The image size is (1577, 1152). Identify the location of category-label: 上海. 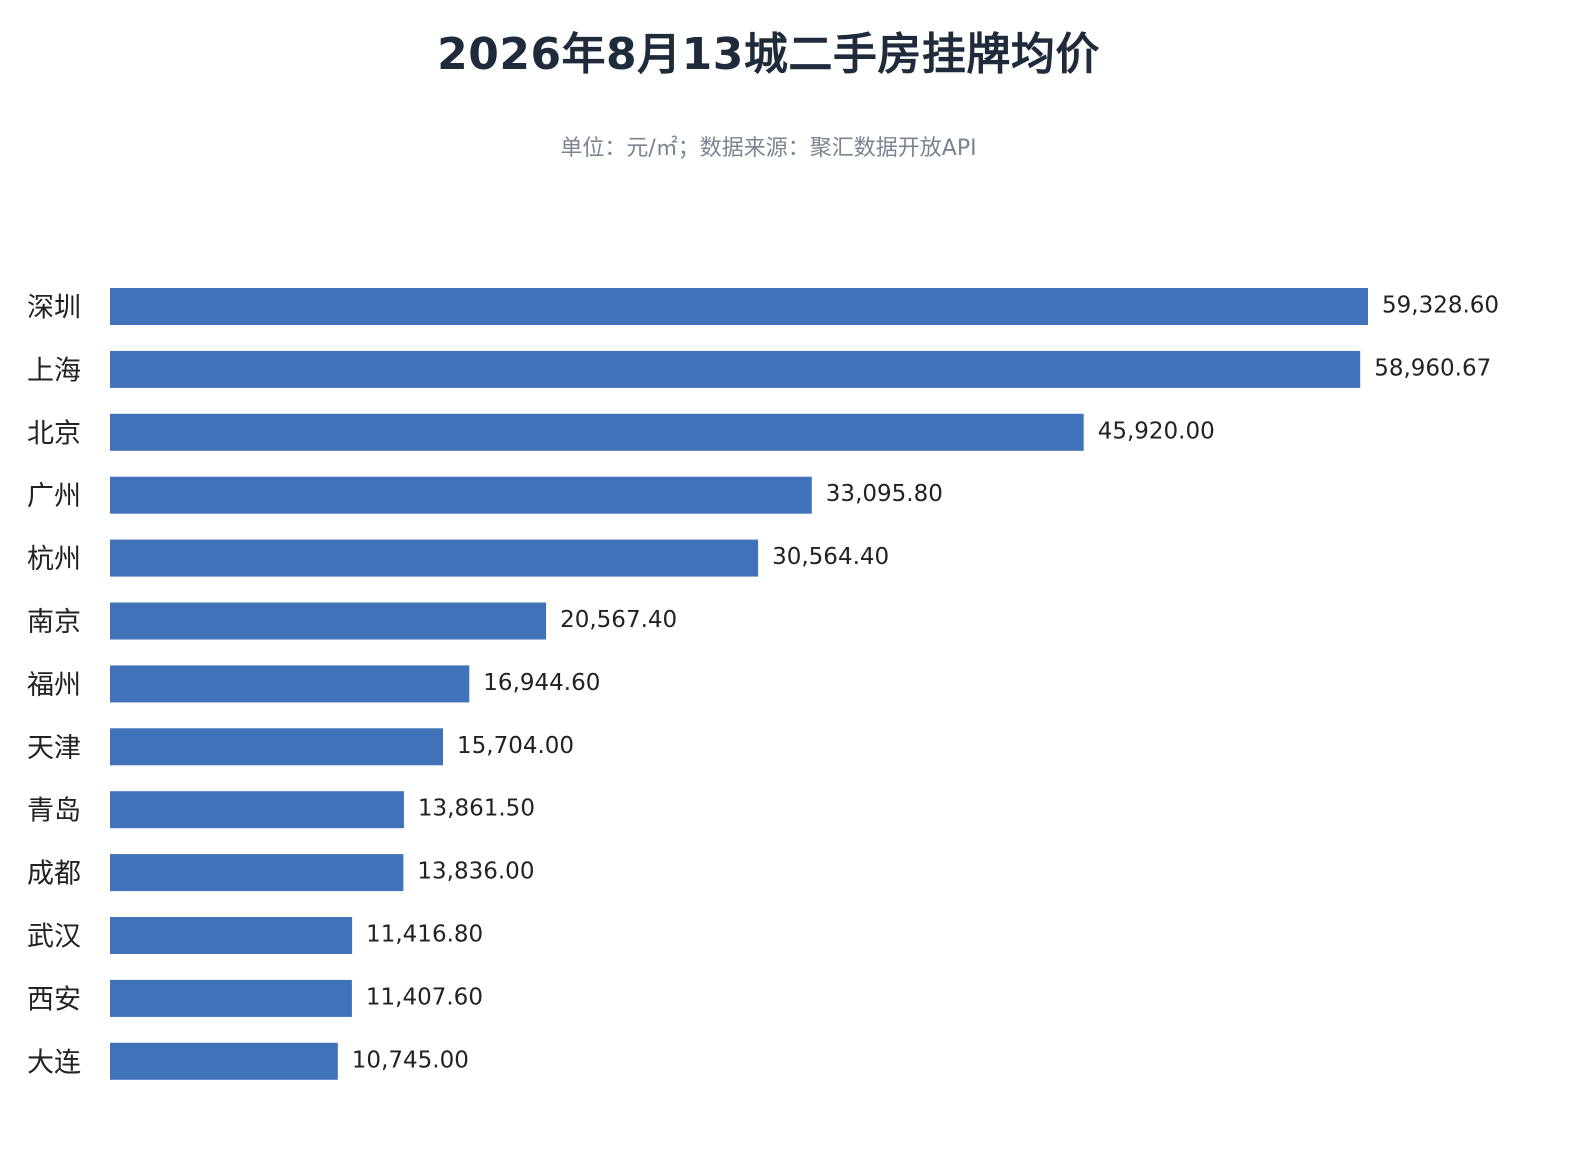
(54, 370).